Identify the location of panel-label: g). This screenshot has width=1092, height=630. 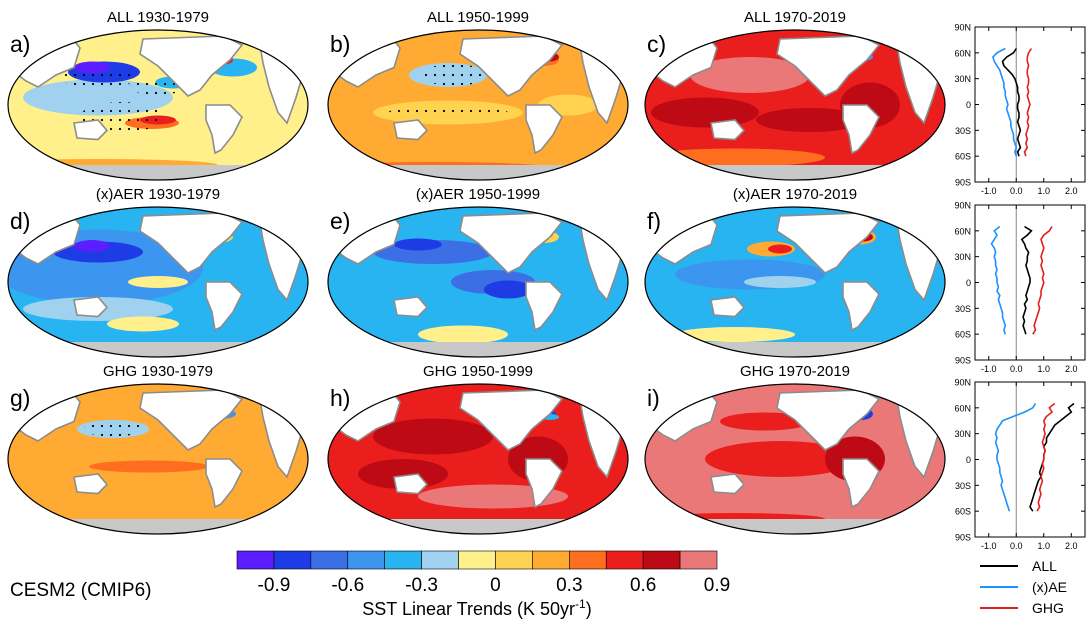
(20, 398).